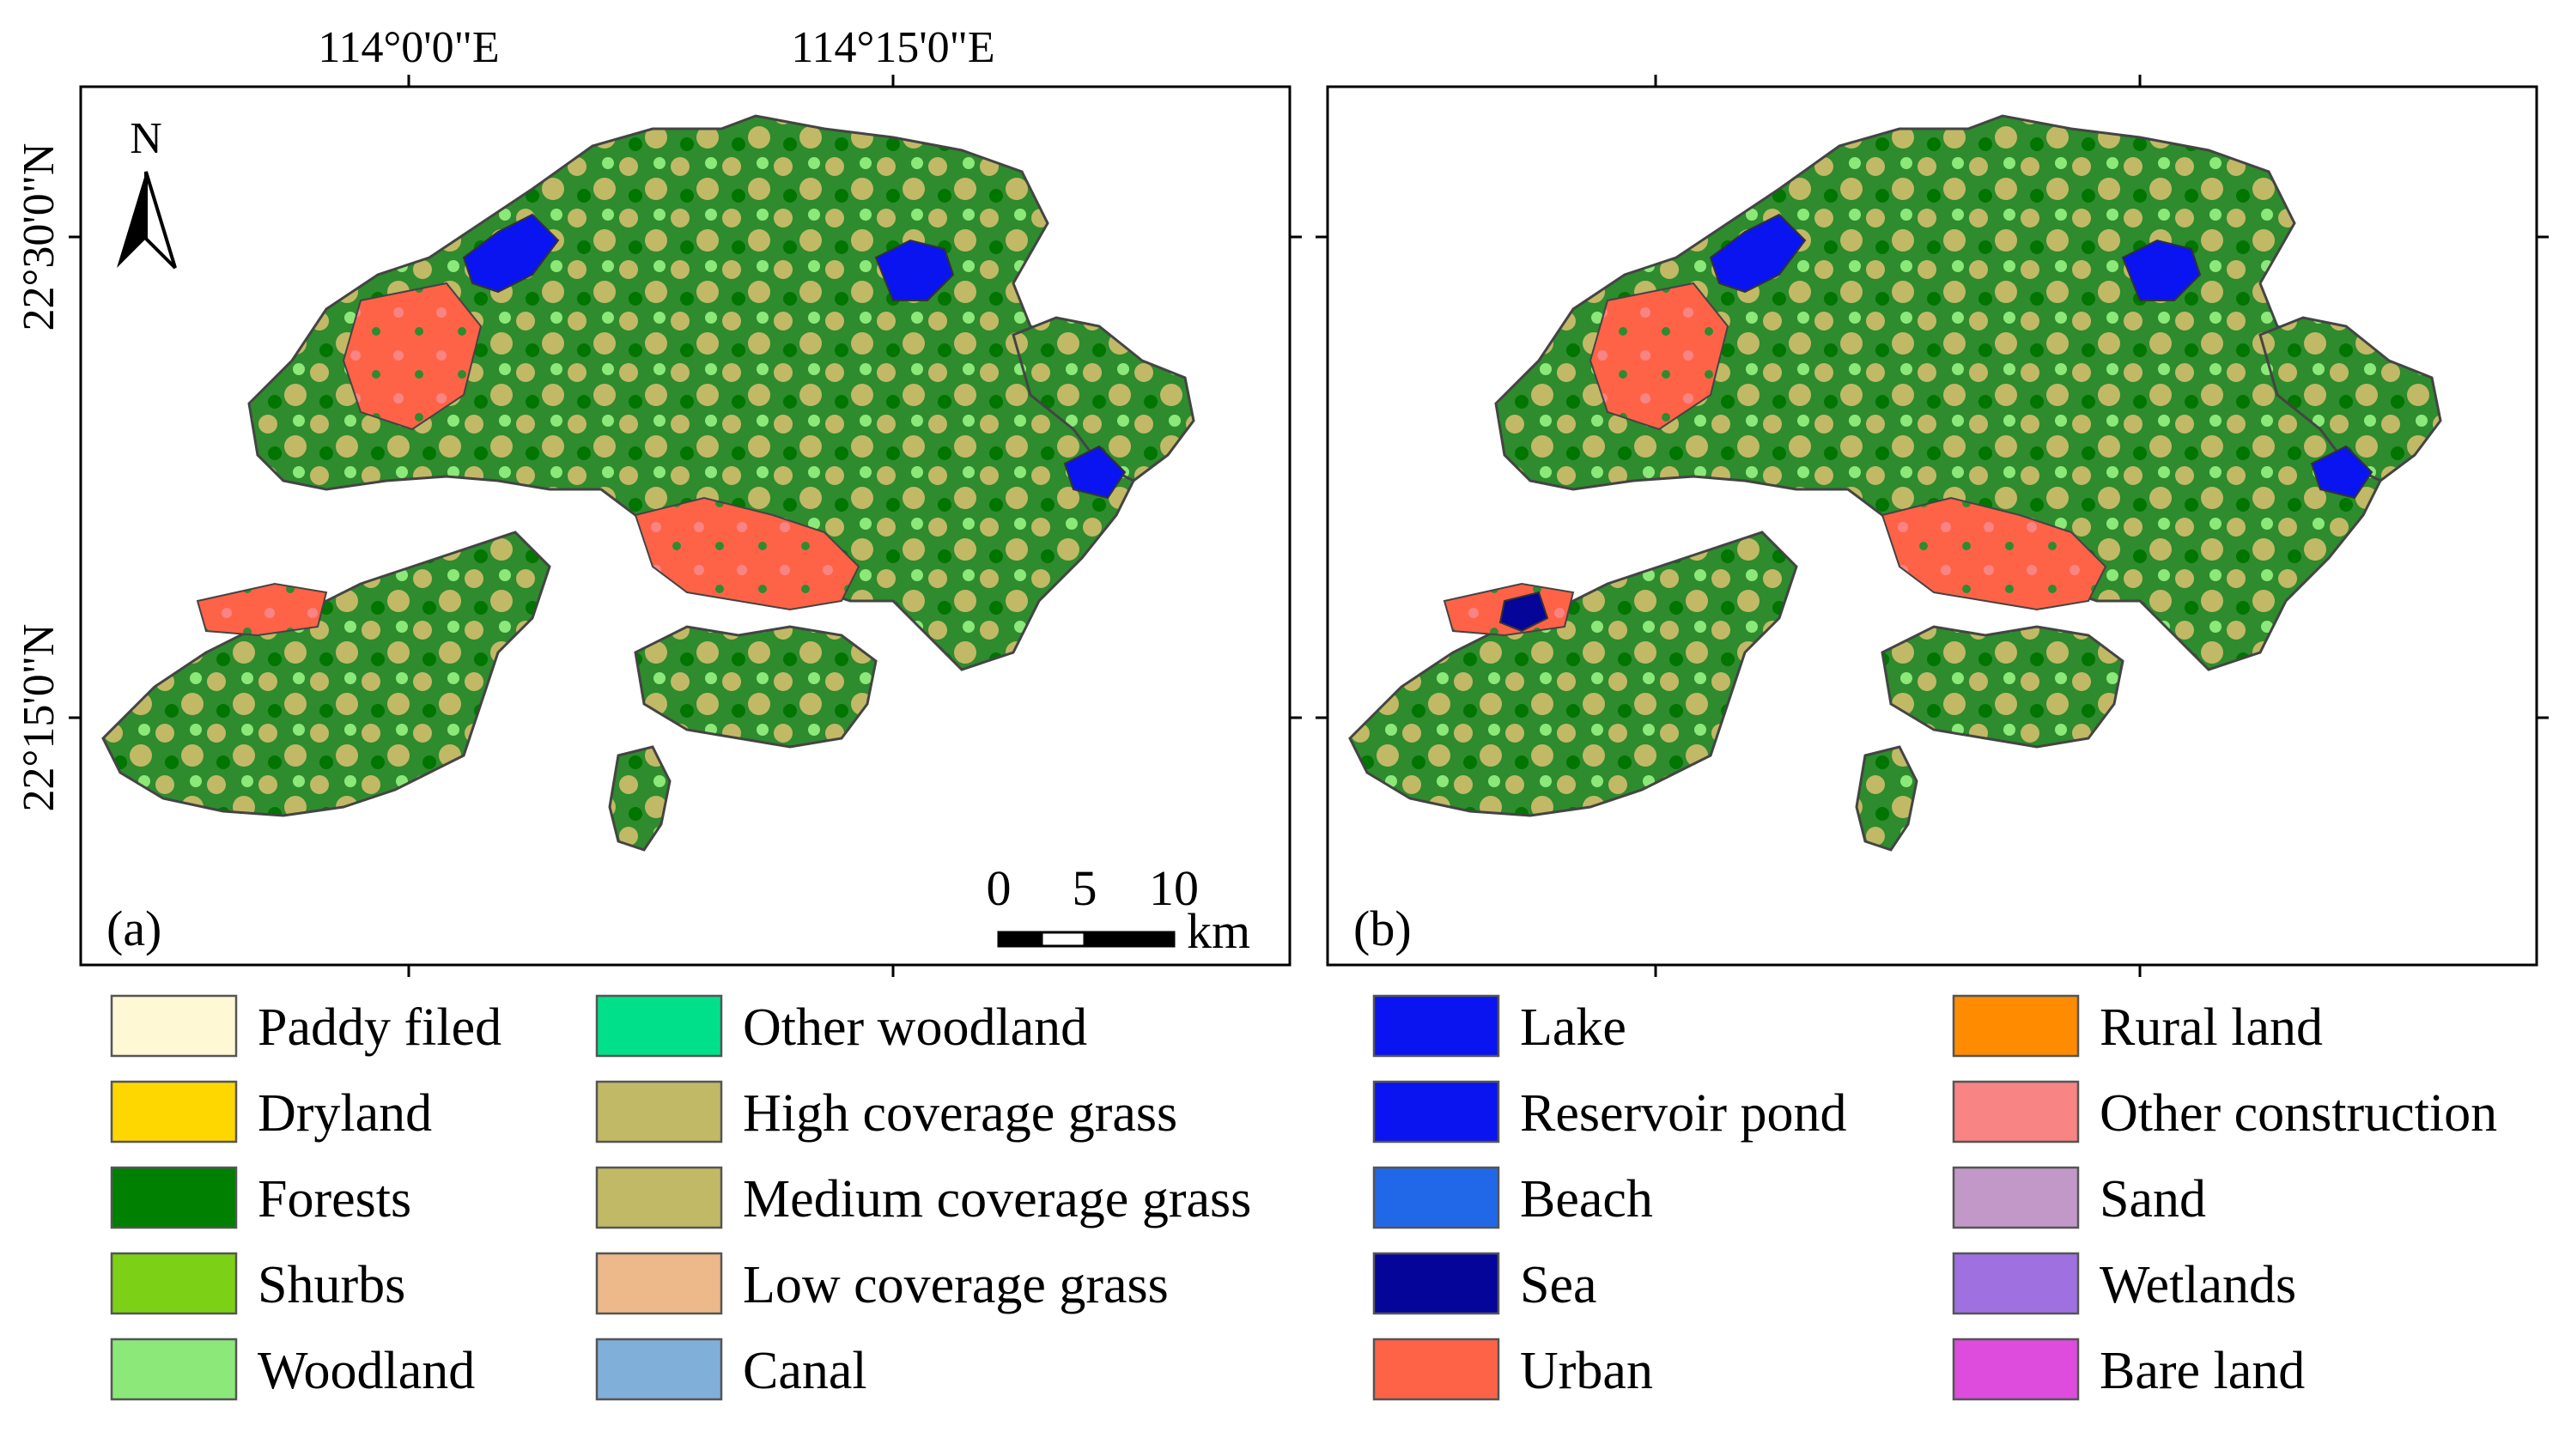  Describe the element at coordinates (1000, 888) in the screenshot. I see `scale-tick-0: 0` at that location.